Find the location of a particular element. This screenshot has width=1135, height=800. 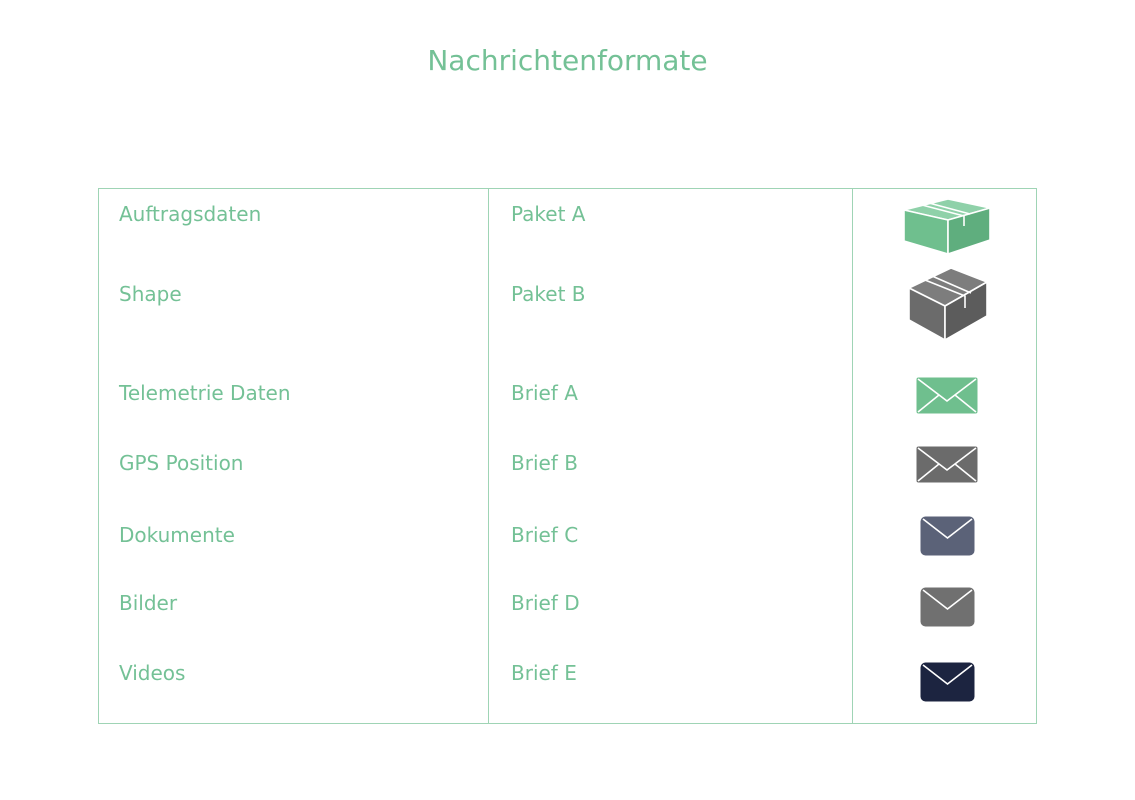

message-type-label: Dokumente is located at coordinates (177, 535).